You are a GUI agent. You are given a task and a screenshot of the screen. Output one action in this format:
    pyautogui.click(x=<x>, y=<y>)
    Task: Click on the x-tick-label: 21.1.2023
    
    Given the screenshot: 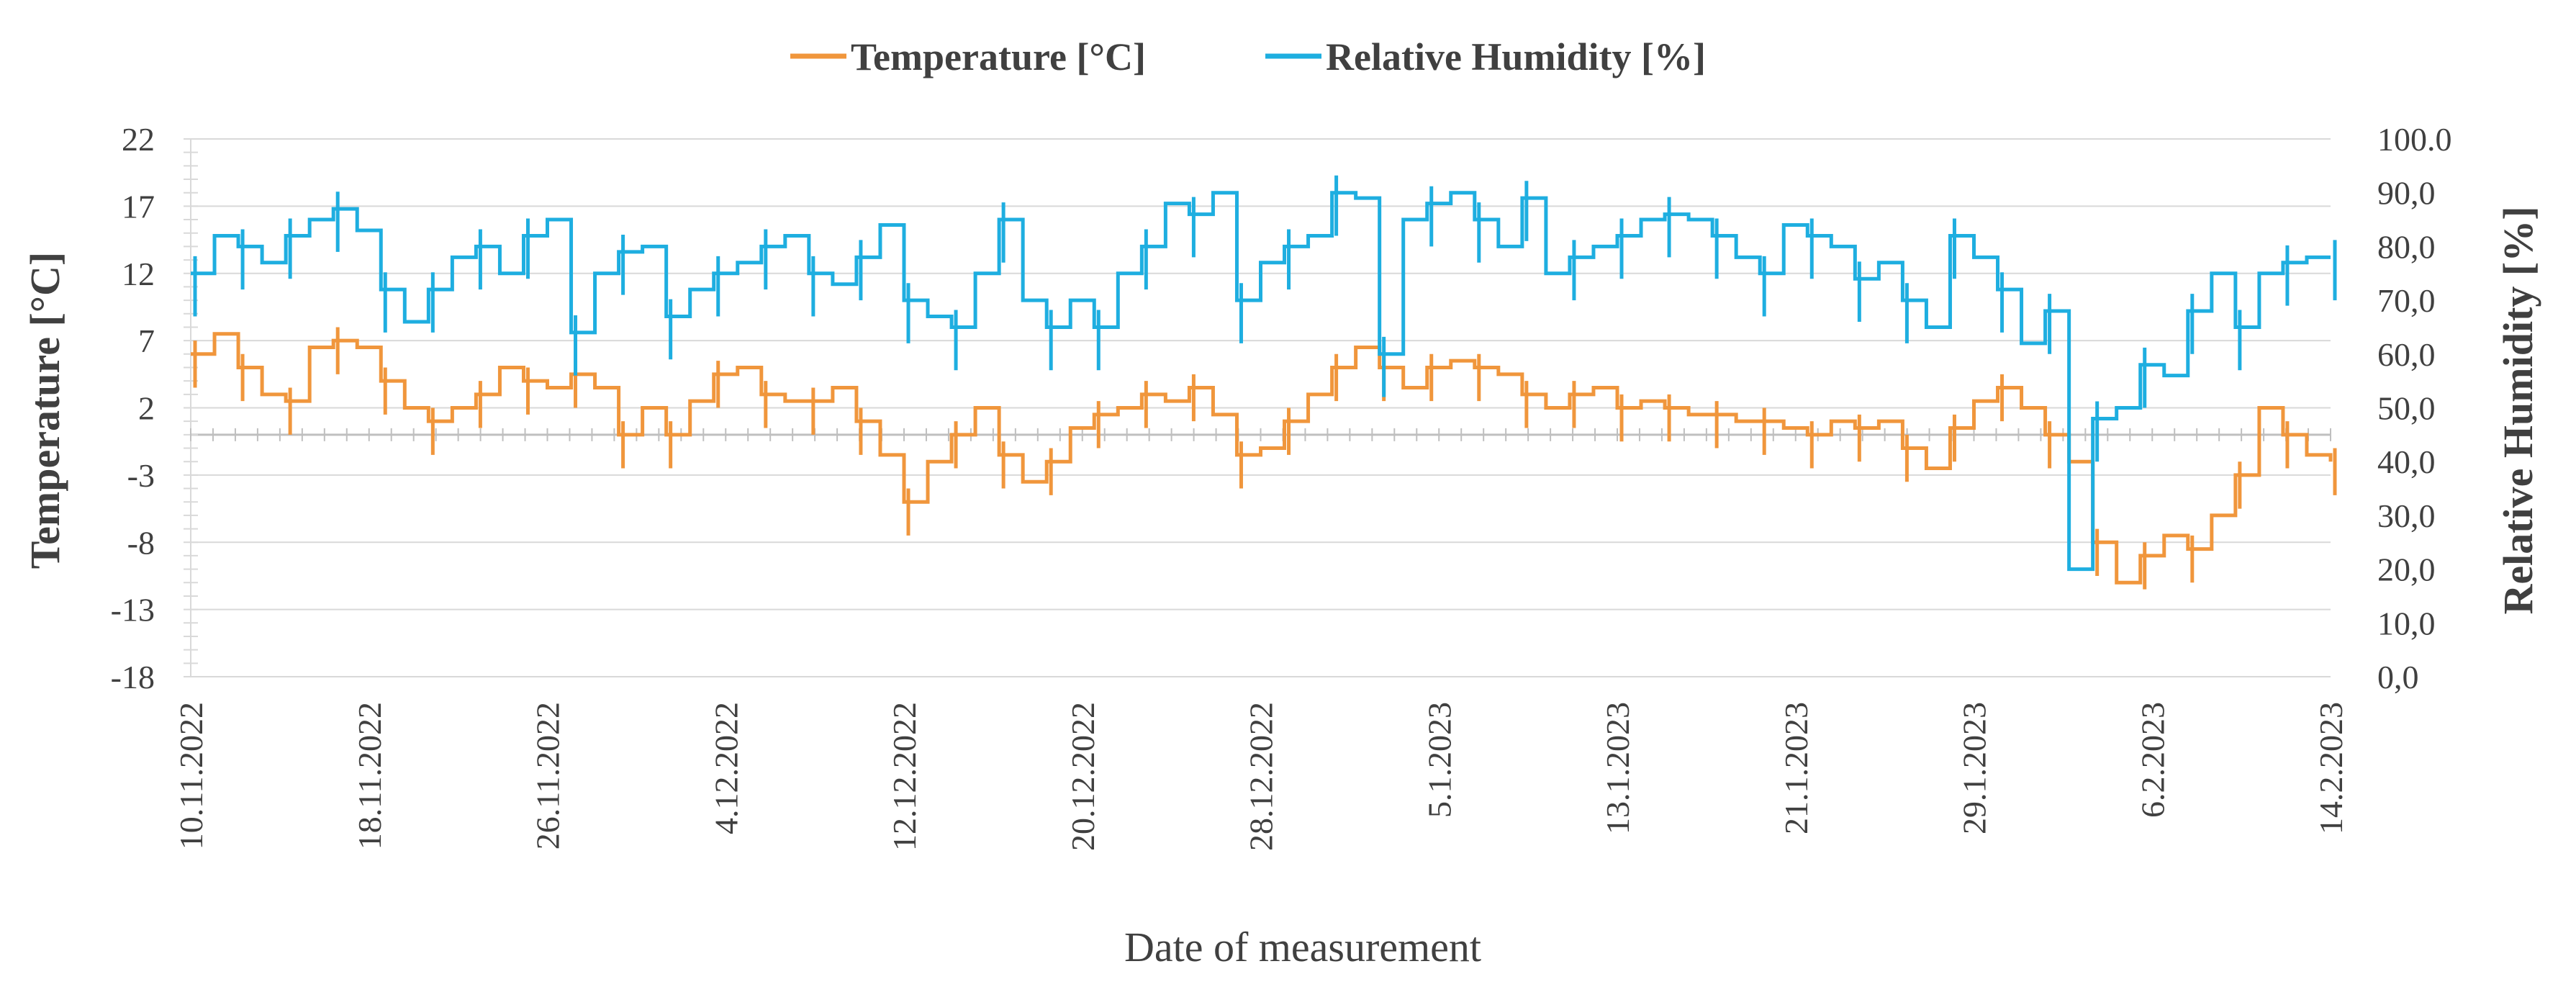 What is the action you would take?
    pyautogui.click(x=1796, y=768)
    